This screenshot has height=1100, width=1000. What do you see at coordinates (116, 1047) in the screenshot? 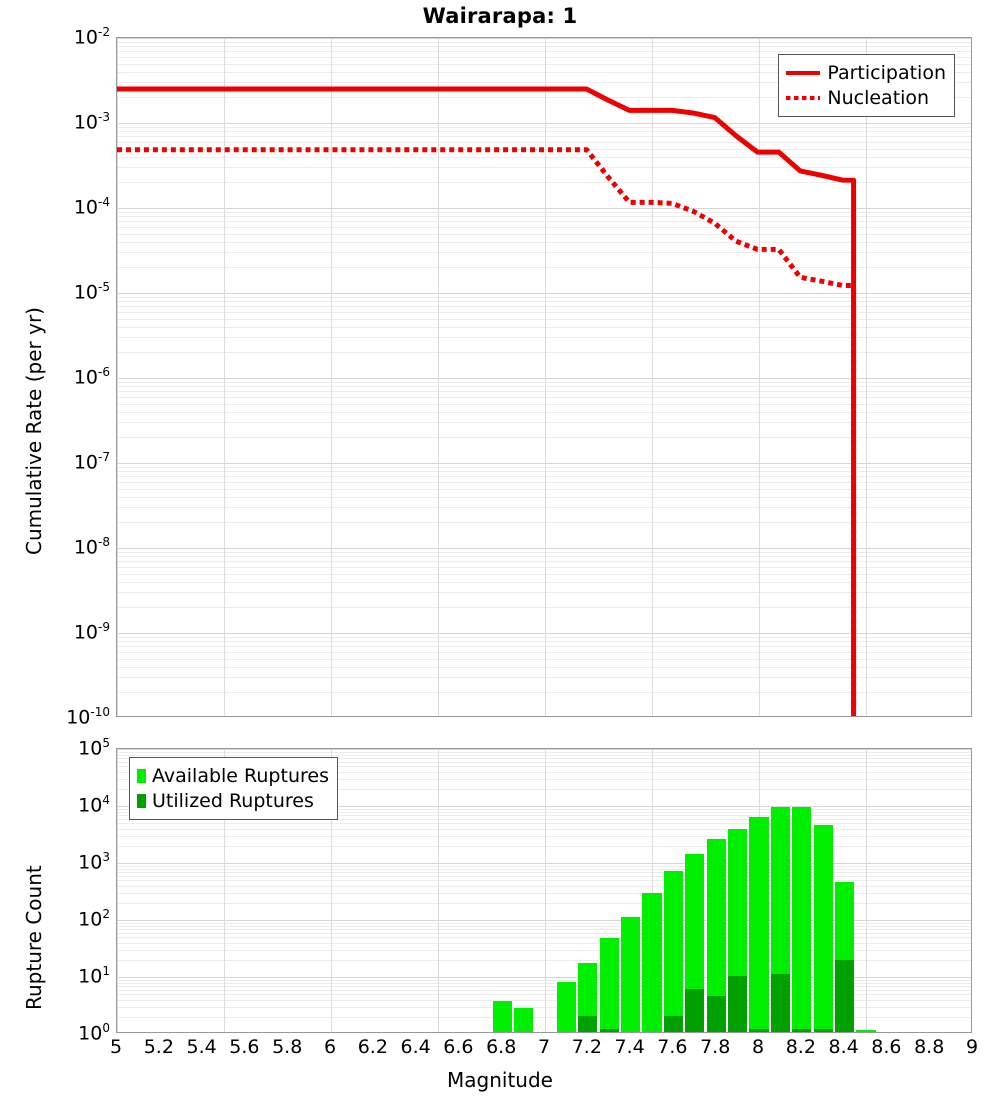
I see `x-tick: 5` at bounding box center [116, 1047].